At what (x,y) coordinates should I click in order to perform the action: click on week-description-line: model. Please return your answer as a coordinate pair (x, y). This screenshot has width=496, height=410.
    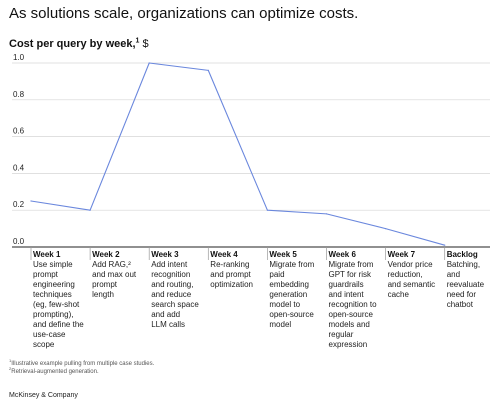
    Looking at the image, I should click on (280, 324).